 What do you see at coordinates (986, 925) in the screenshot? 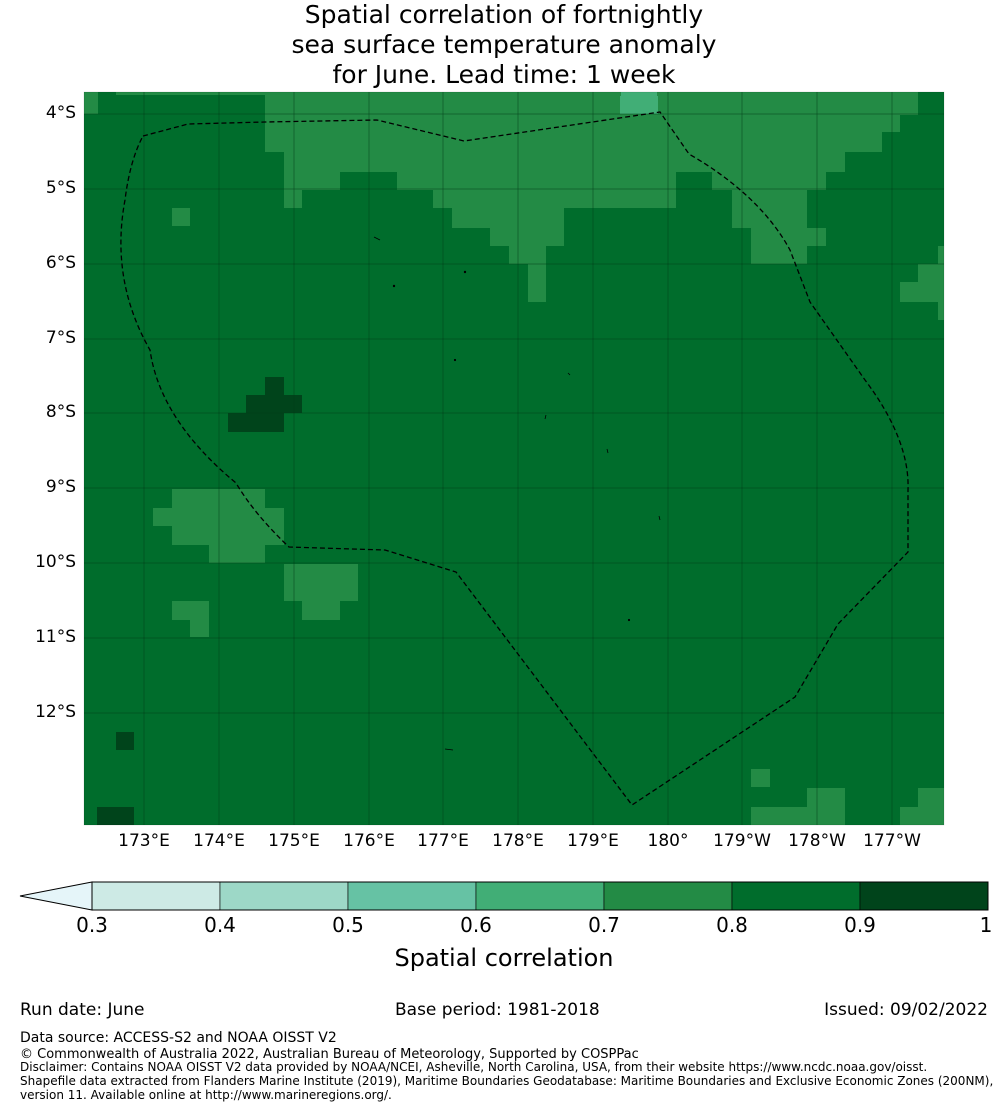
I see `colorbar-tick: 1` at bounding box center [986, 925].